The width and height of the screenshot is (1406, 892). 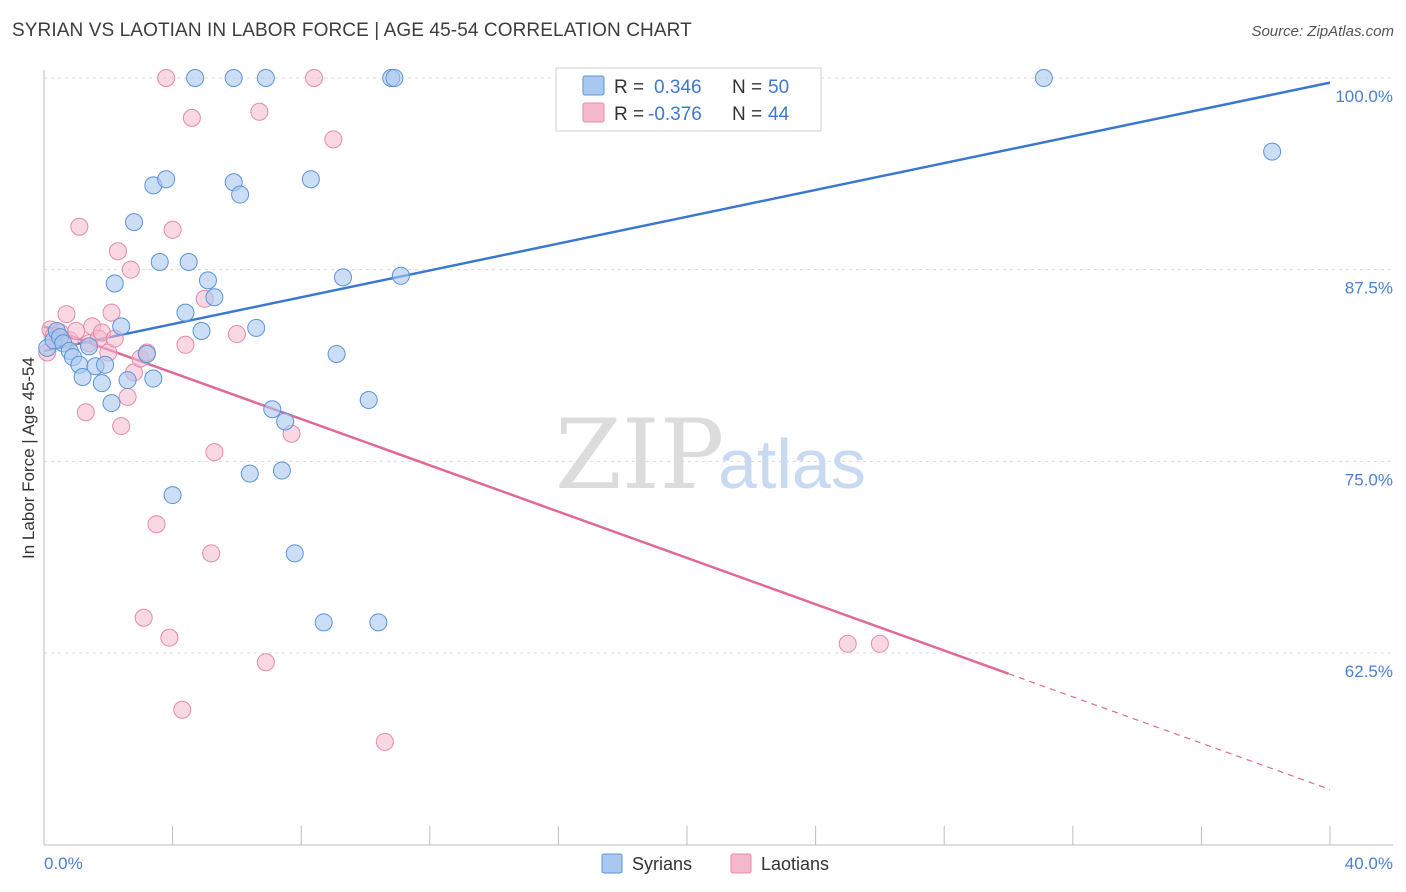 I want to click on y-axis-label: In Labor Force | Age 45-54, so click(x=28, y=458).